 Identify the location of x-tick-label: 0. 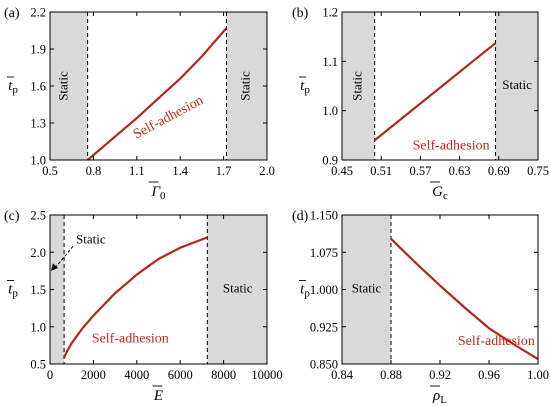
(50, 375).